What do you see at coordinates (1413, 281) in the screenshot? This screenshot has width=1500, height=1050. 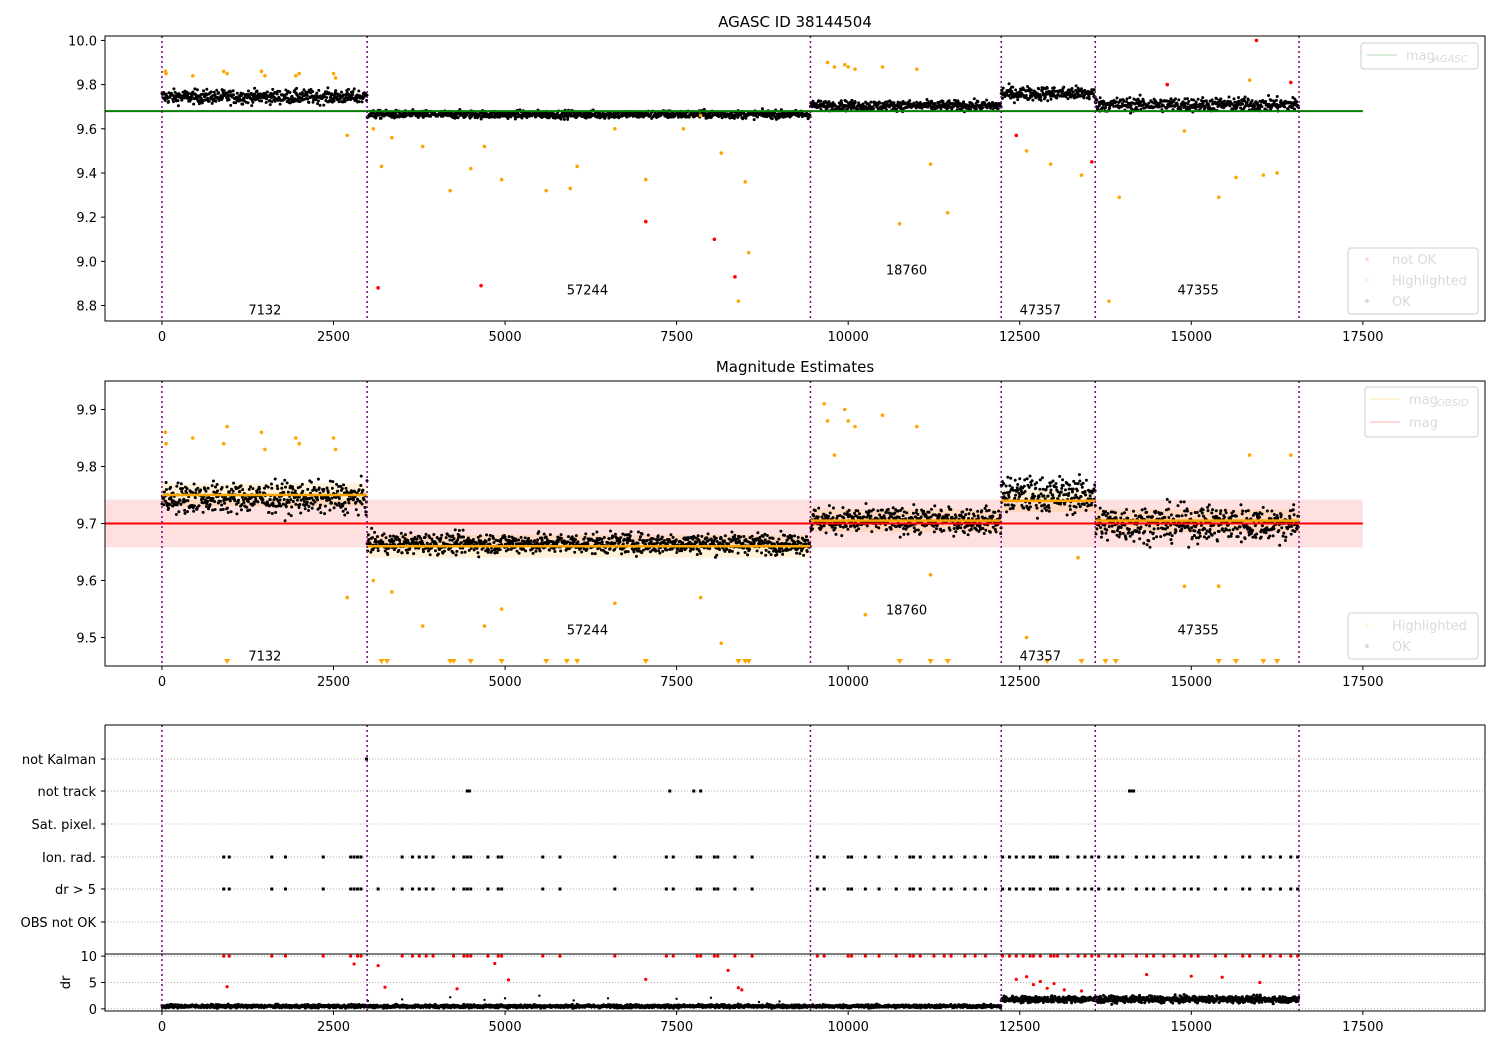 I see `legend-frame` at bounding box center [1413, 281].